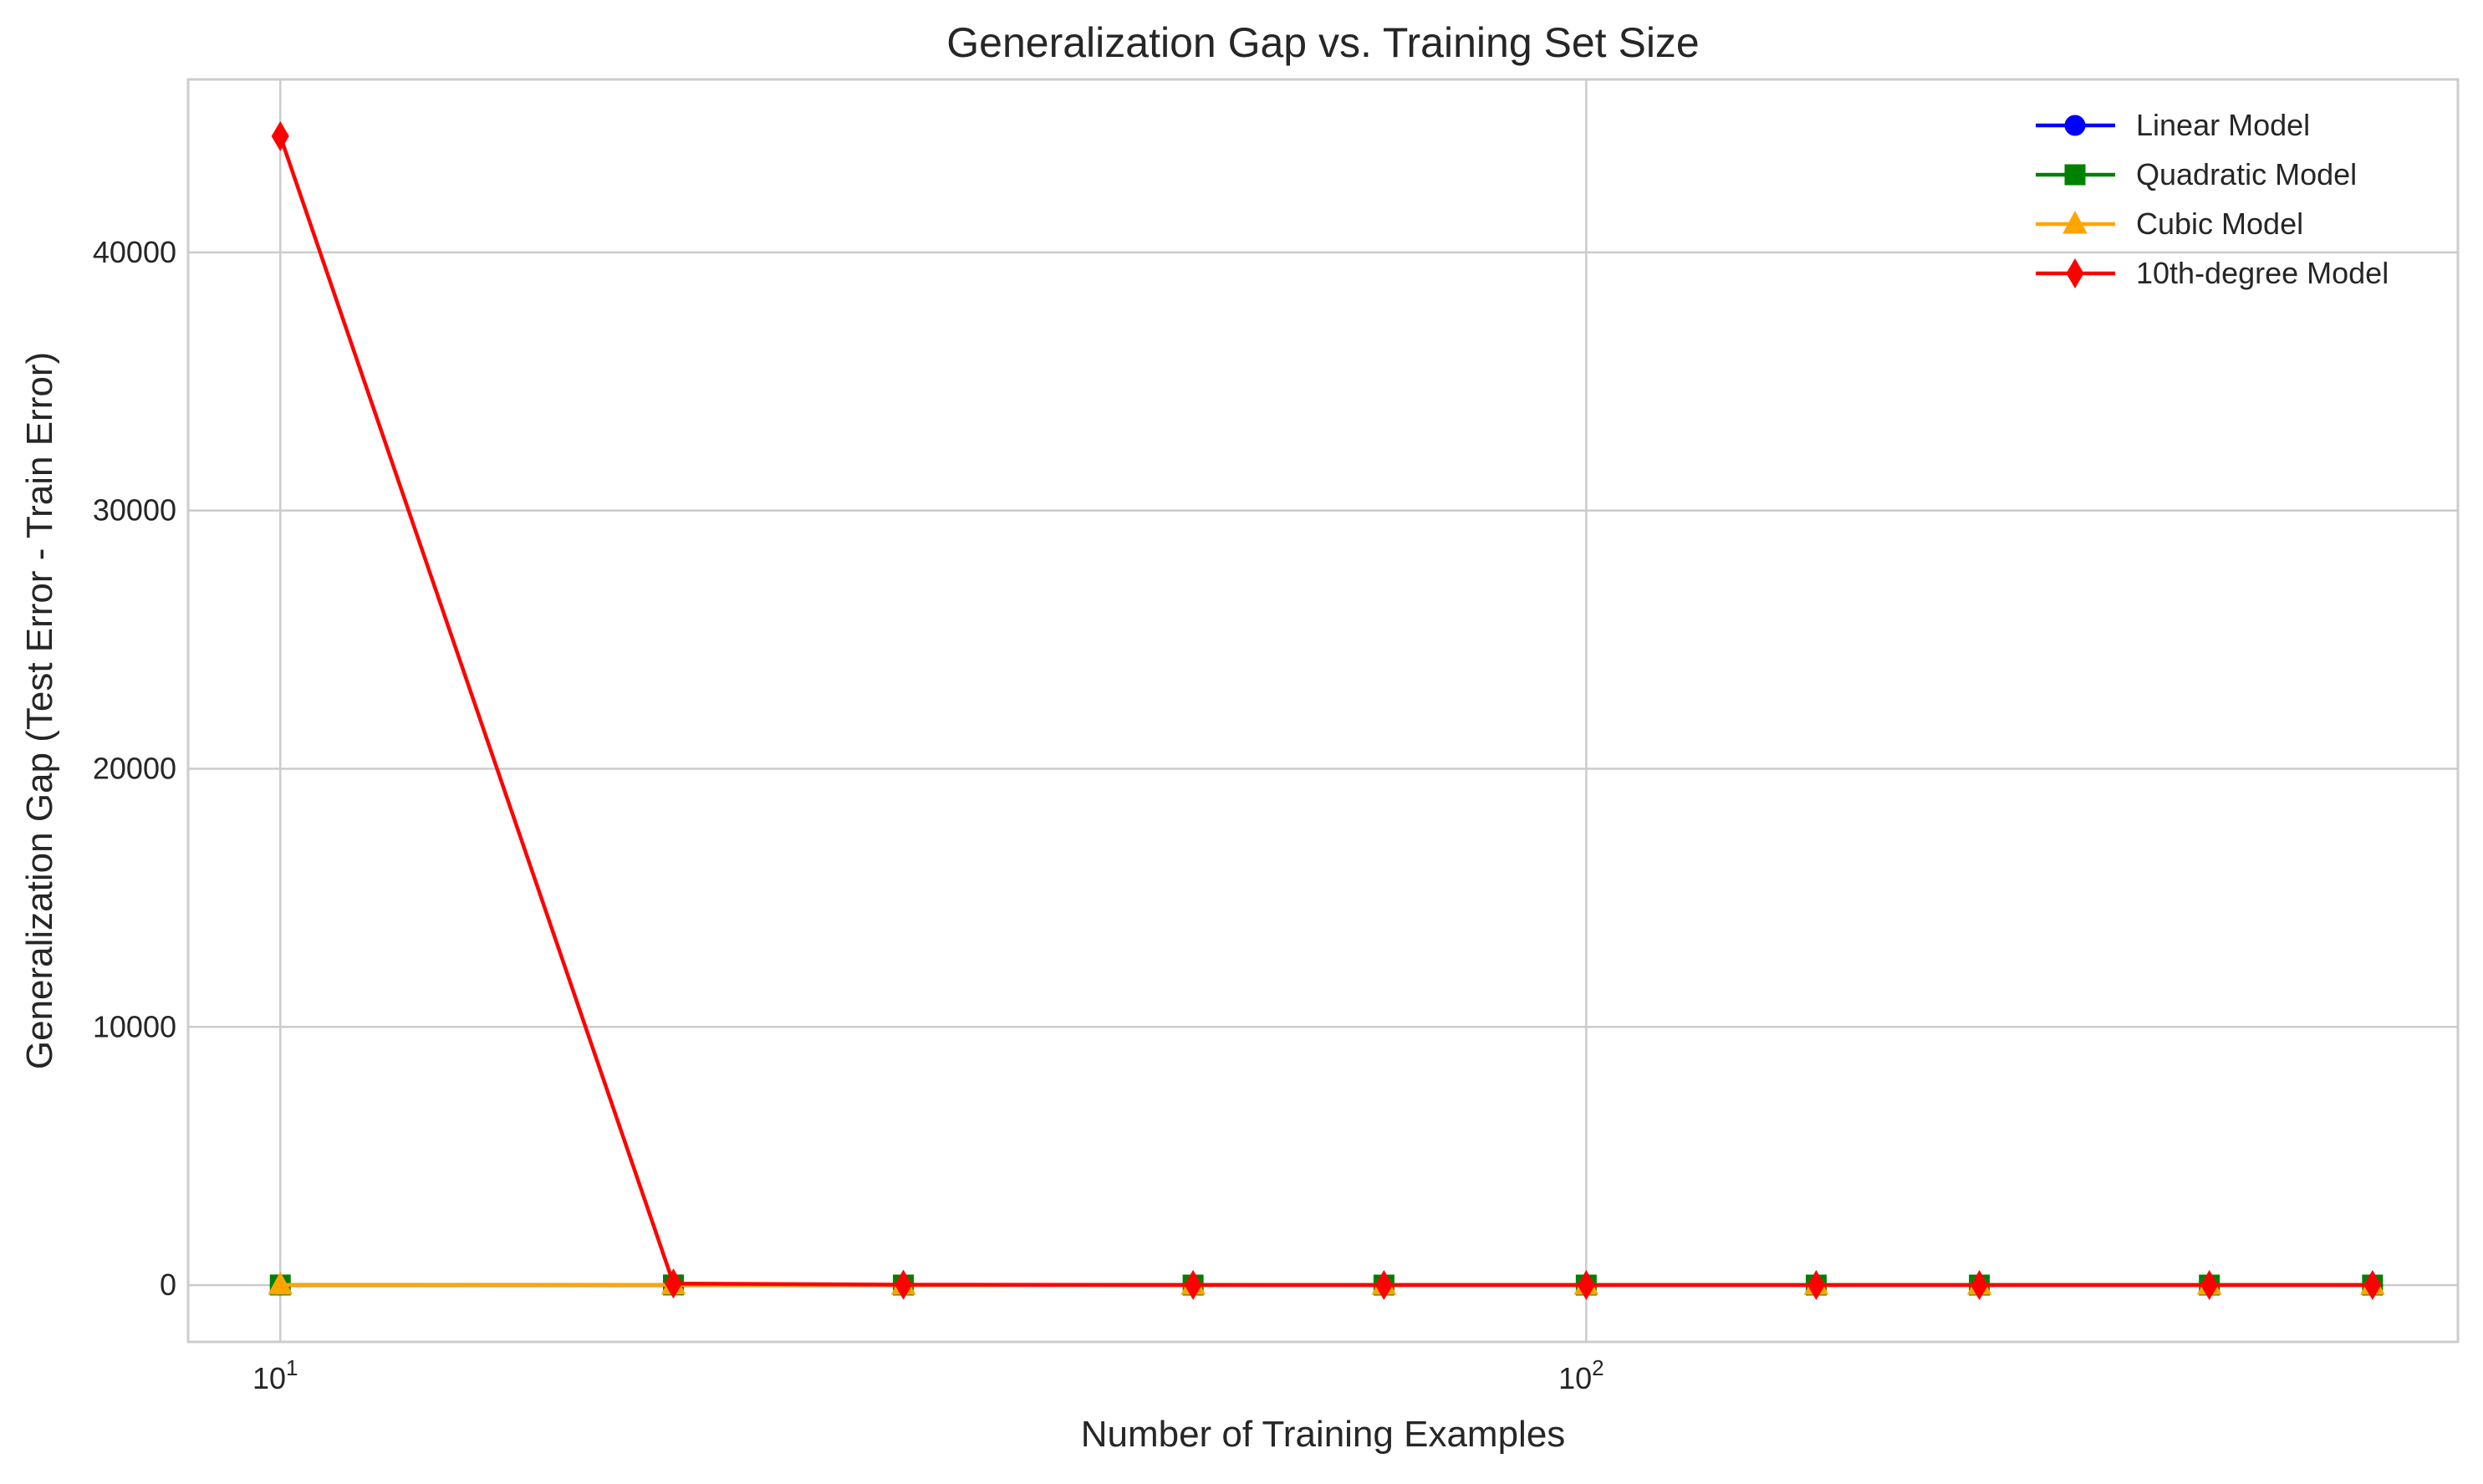  What do you see at coordinates (168, 1284) in the screenshot?
I see `y-tick-label: 0` at bounding box center [168, 1284].